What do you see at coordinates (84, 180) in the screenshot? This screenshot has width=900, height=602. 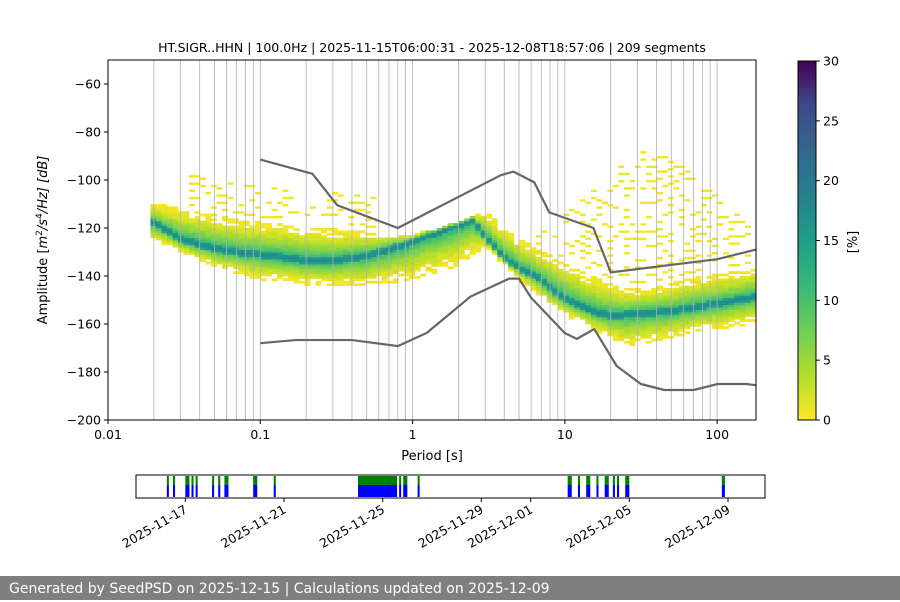 I see `y-tick-label: −100` at bounding box center [84, 180].